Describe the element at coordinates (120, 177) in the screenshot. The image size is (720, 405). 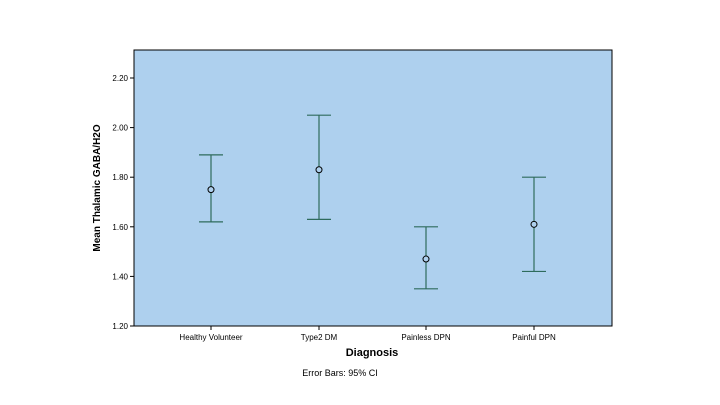
I see `y-tick-label: 1.80` at that location.